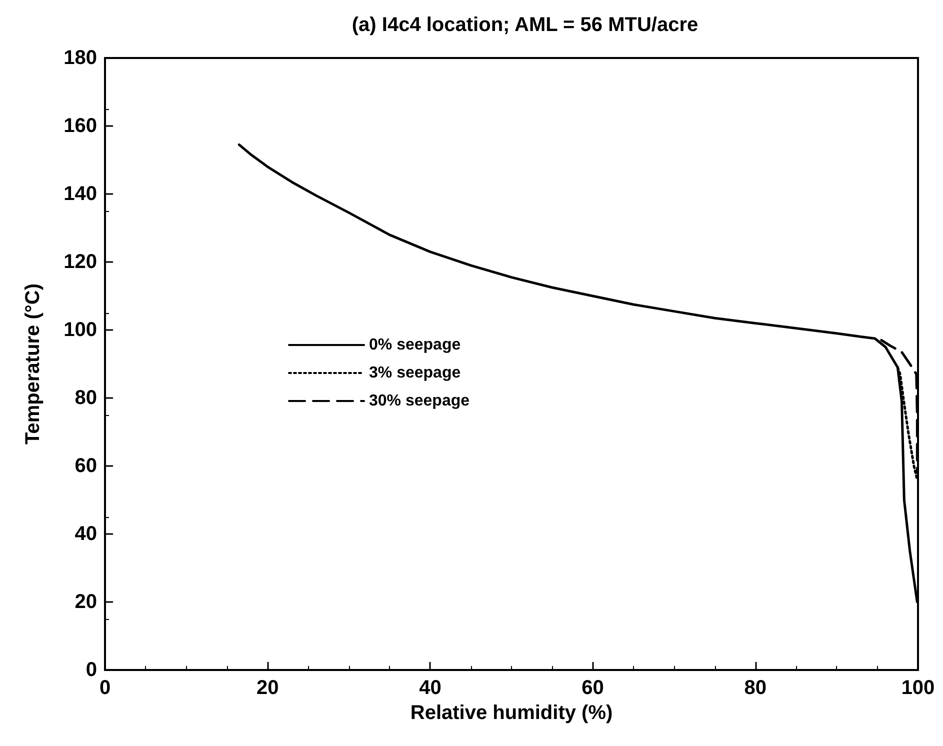  What do you see at coordinates (85, 466) in the screenshot?
I see `y-tick-label: 60` at bounding box center [85, 466].